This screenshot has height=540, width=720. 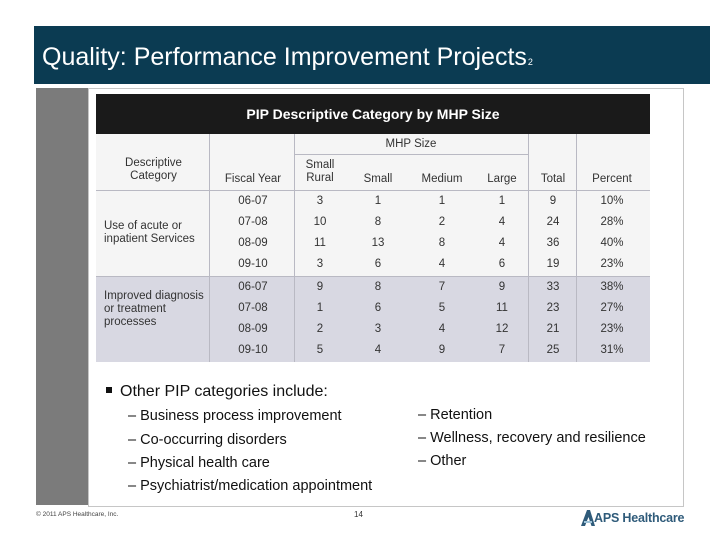 What do you see at coordinates (553, 264) in the screenshot?
I see `cell-total: 19` at bounding box center [553, 264].